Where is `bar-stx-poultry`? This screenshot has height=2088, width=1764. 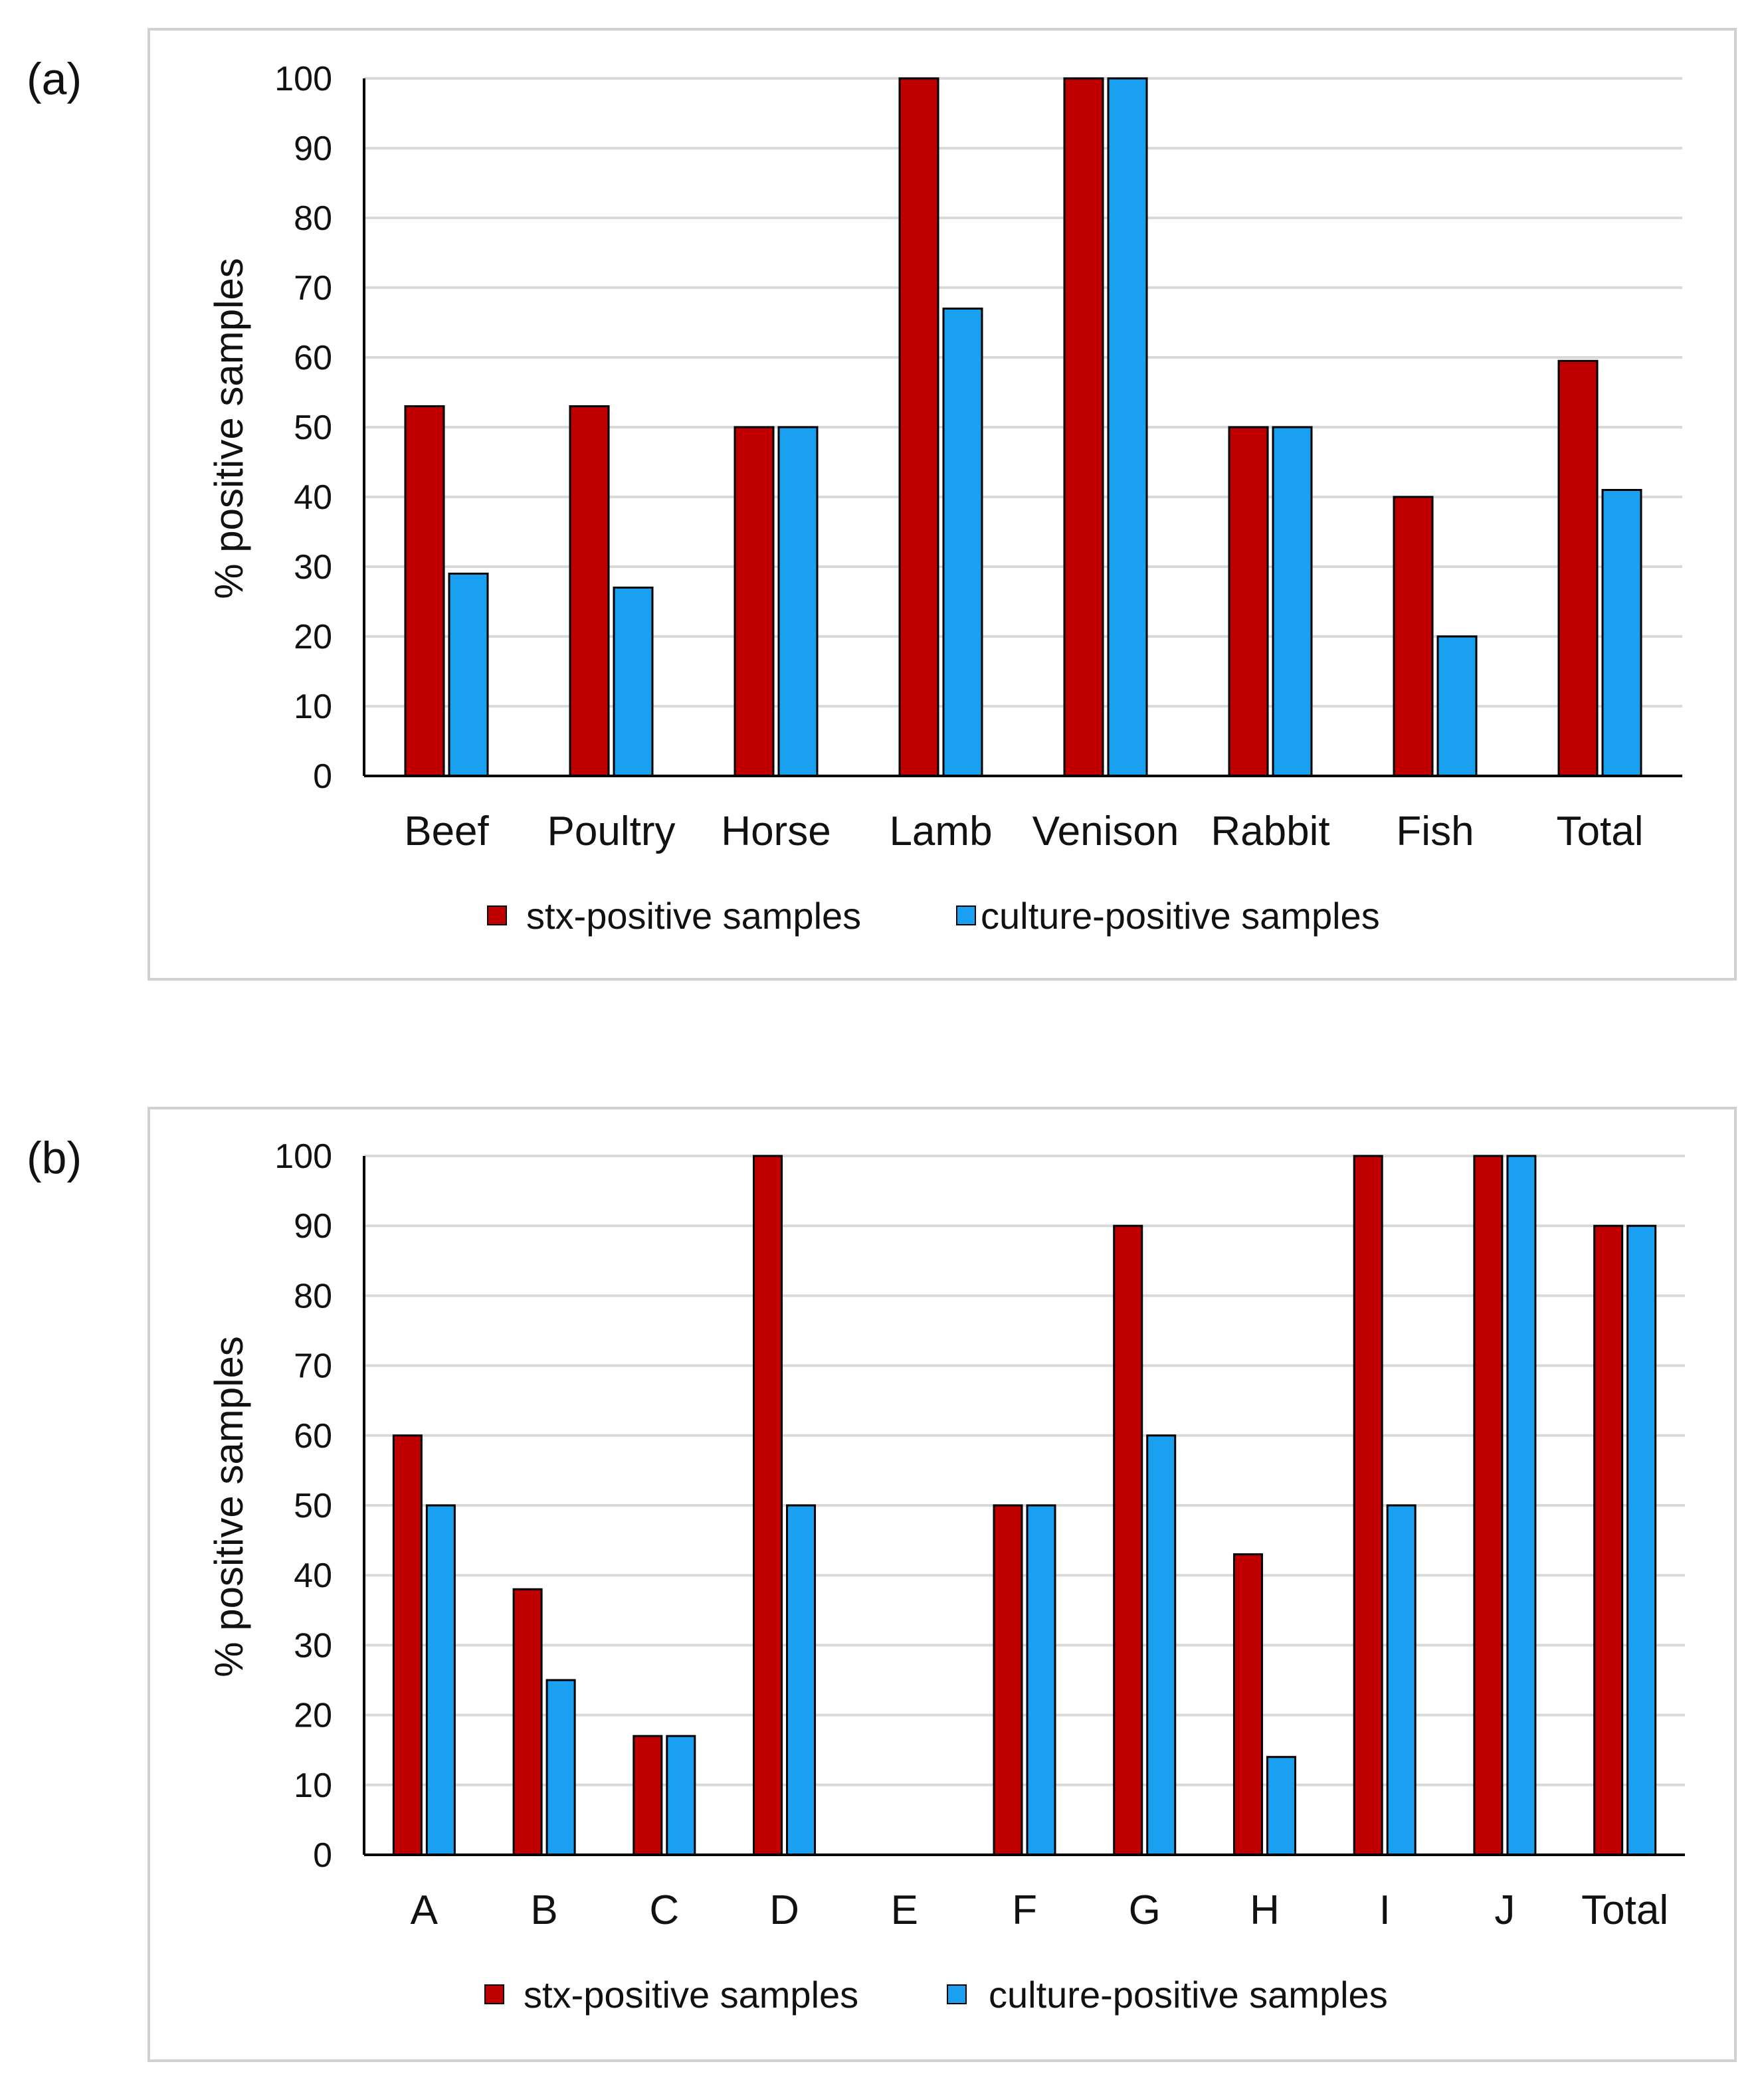
bar-stx-poultry is located at coordinates (589, 591).